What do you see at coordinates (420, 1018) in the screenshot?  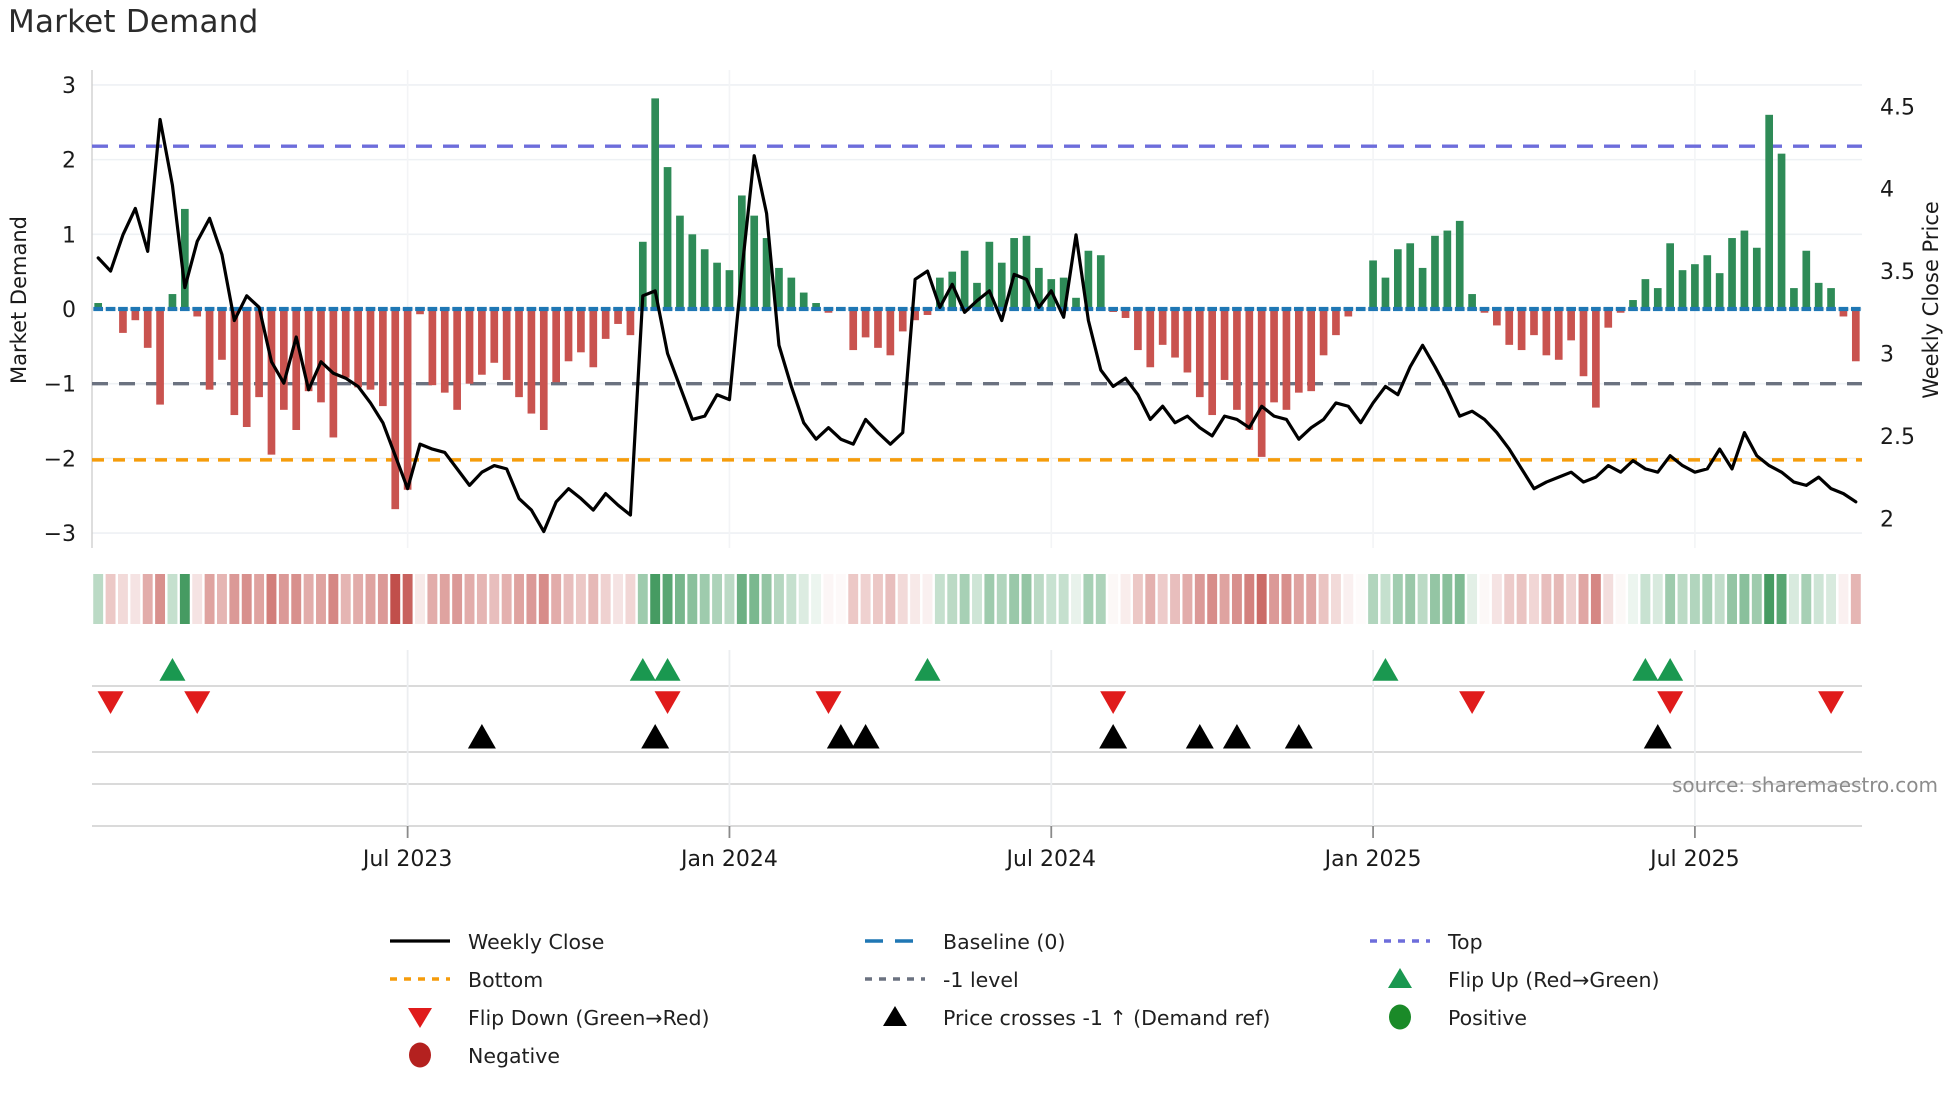 I see `legend-triangle-down-icon` at bounding box center [420, 1018].